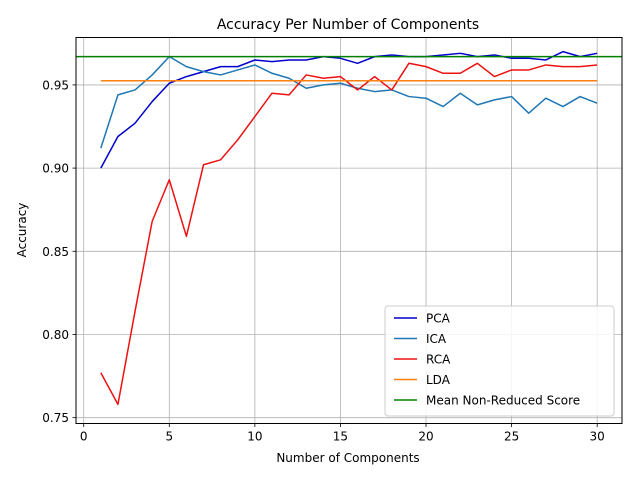 The width and height of the screenshot is (640, 480). I want to click on x-axis-title: Number of Components, so click(347, 458).